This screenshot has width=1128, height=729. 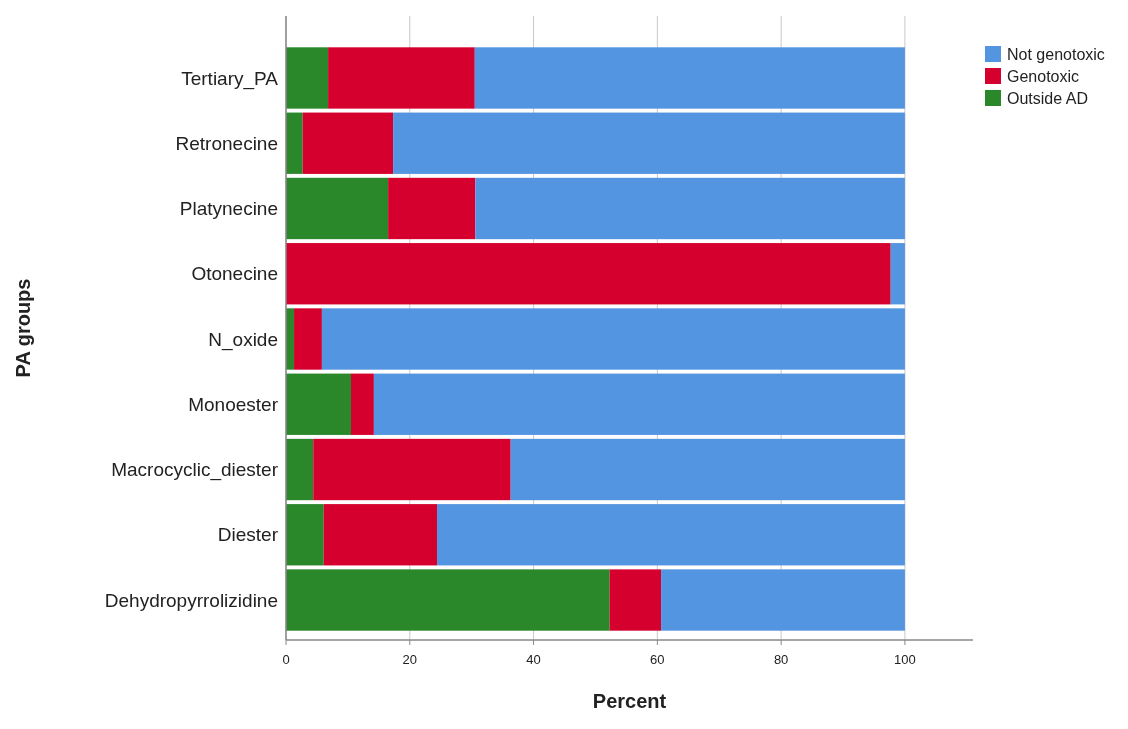 What do you see at coordinates (228, 209) in the screenshot?
I see `y-tick-label: Platynecine` at bounding box center [228, 209].